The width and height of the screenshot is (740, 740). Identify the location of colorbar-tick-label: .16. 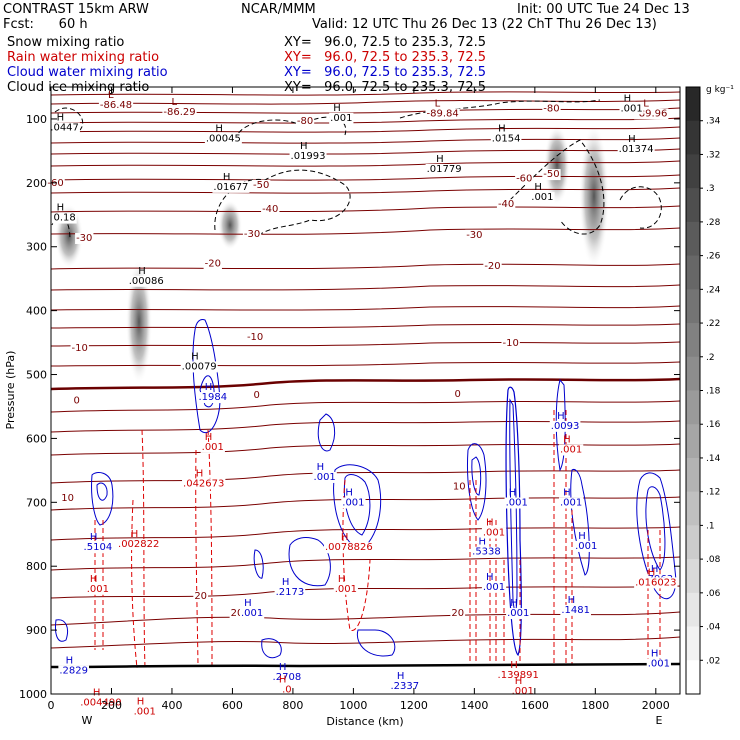
(713, 425).